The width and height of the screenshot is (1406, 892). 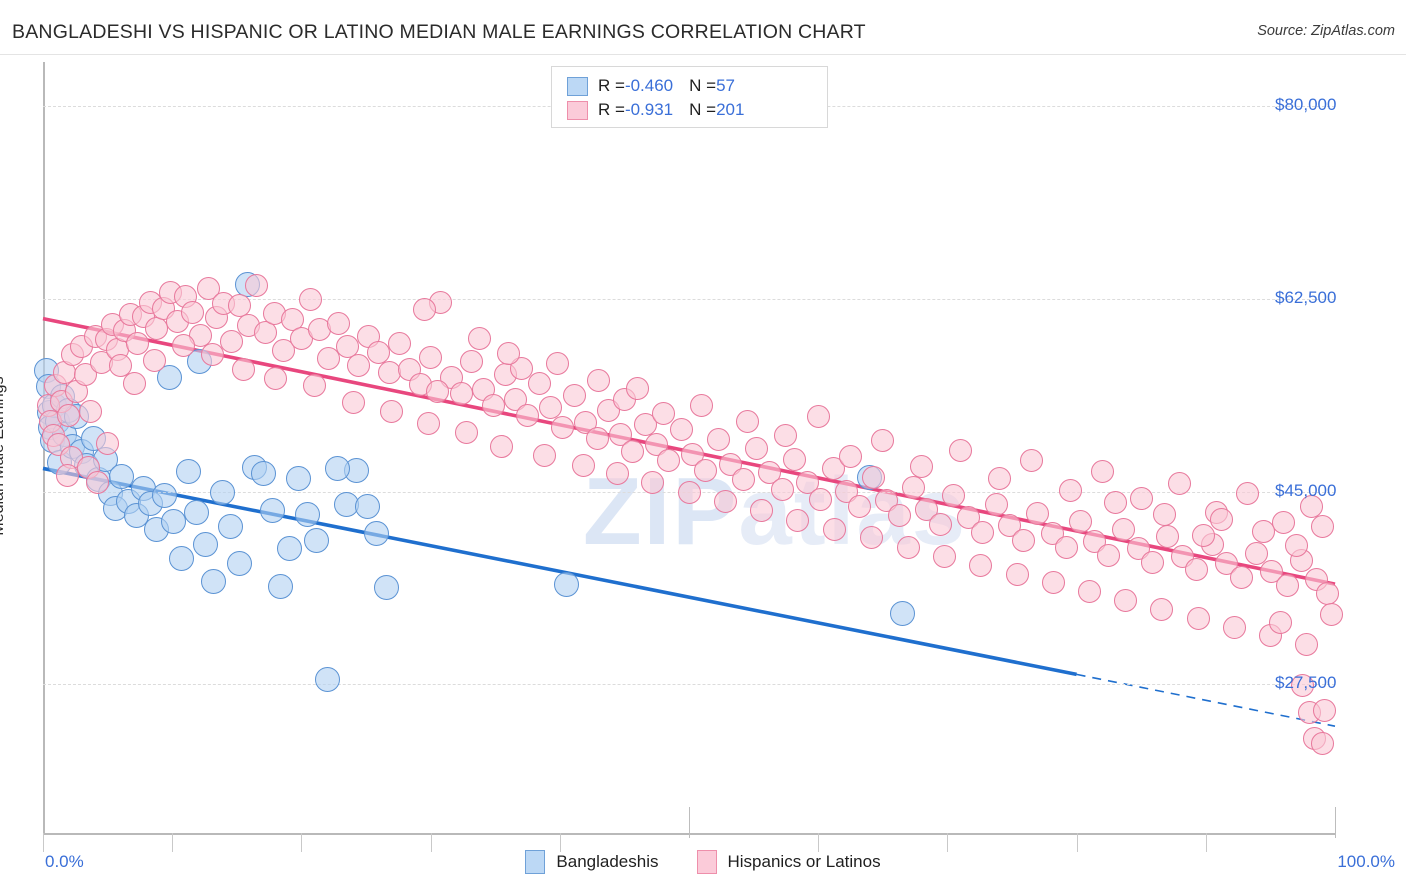 What do you see at coordinates (804, 861) in the screenshot?
I see `legend-item-label: Hispanics or Latinos` at bounding box center [804, 861].